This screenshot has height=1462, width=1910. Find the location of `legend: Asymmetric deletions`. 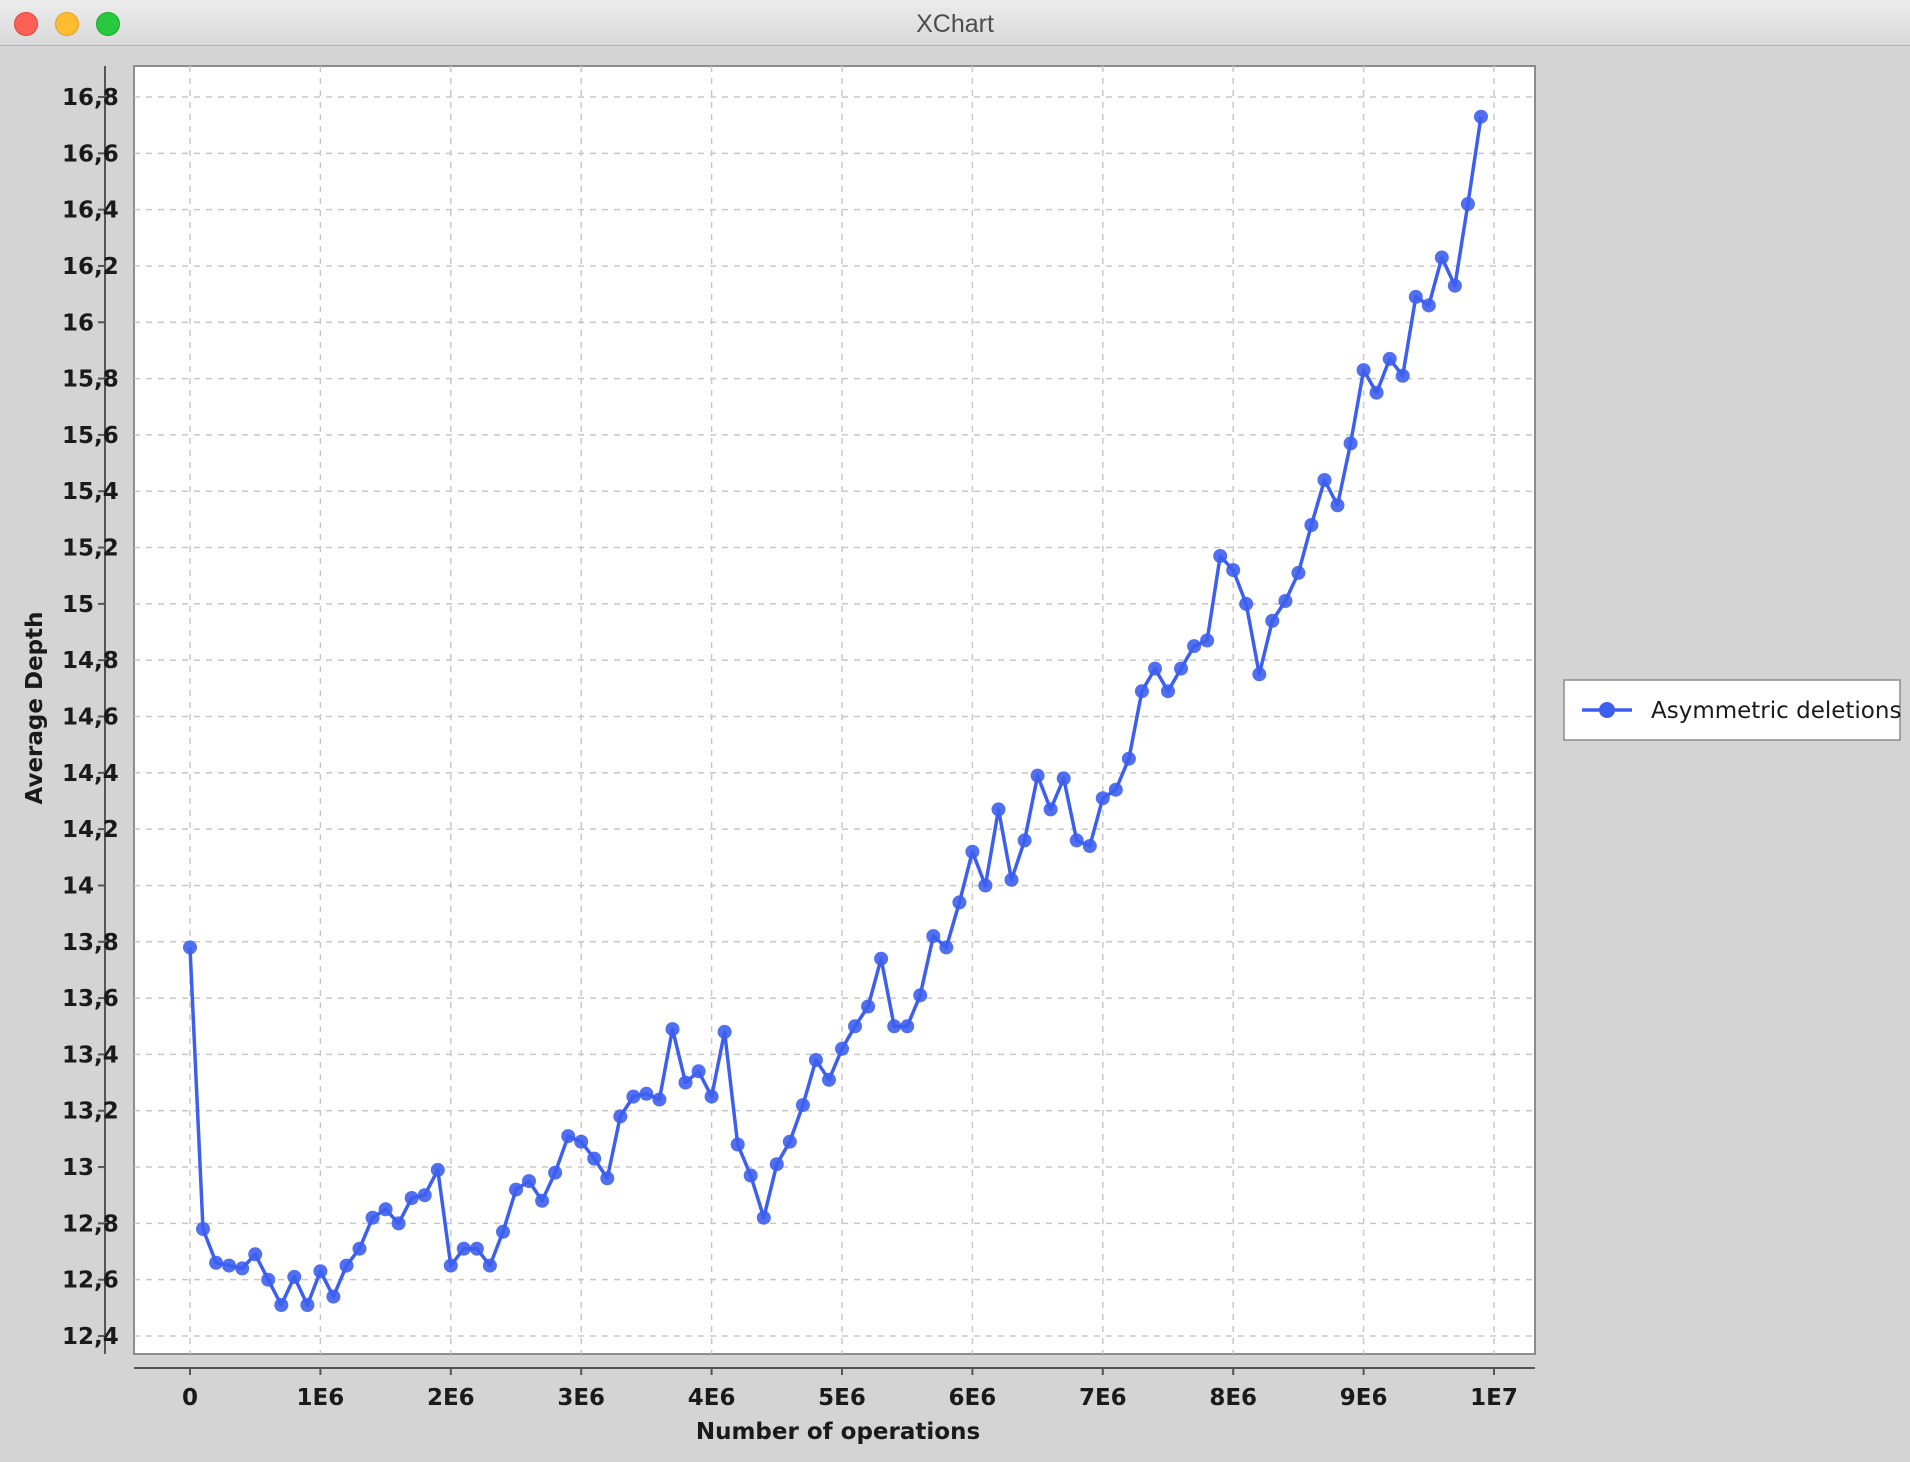

legend: Asymmetric deletions is located at coordinates (1732, 710).